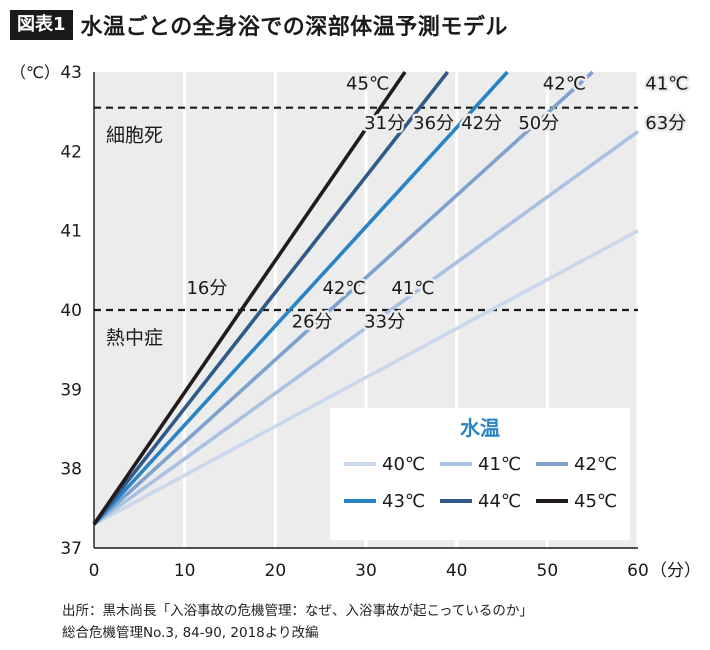 The width and height of the screenshot is (710, 650). Describe the element at coordinates (71, 232) in the screenshot. I see `y-tick-label-41: 41` at that location.